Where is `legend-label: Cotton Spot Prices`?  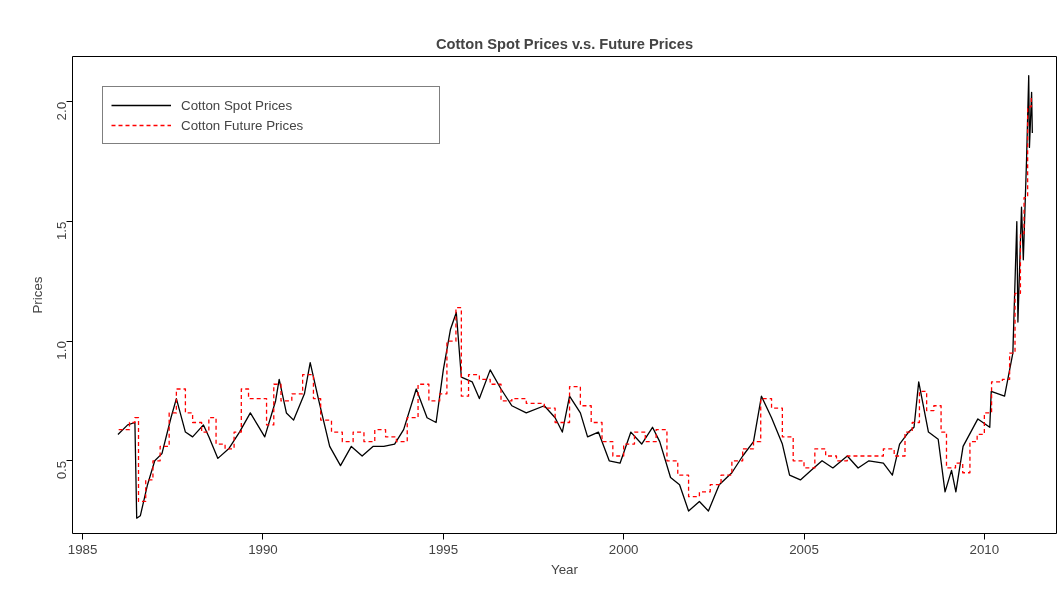
legend-label: Cotton Spot Prices is located at coordinates (237, 105).